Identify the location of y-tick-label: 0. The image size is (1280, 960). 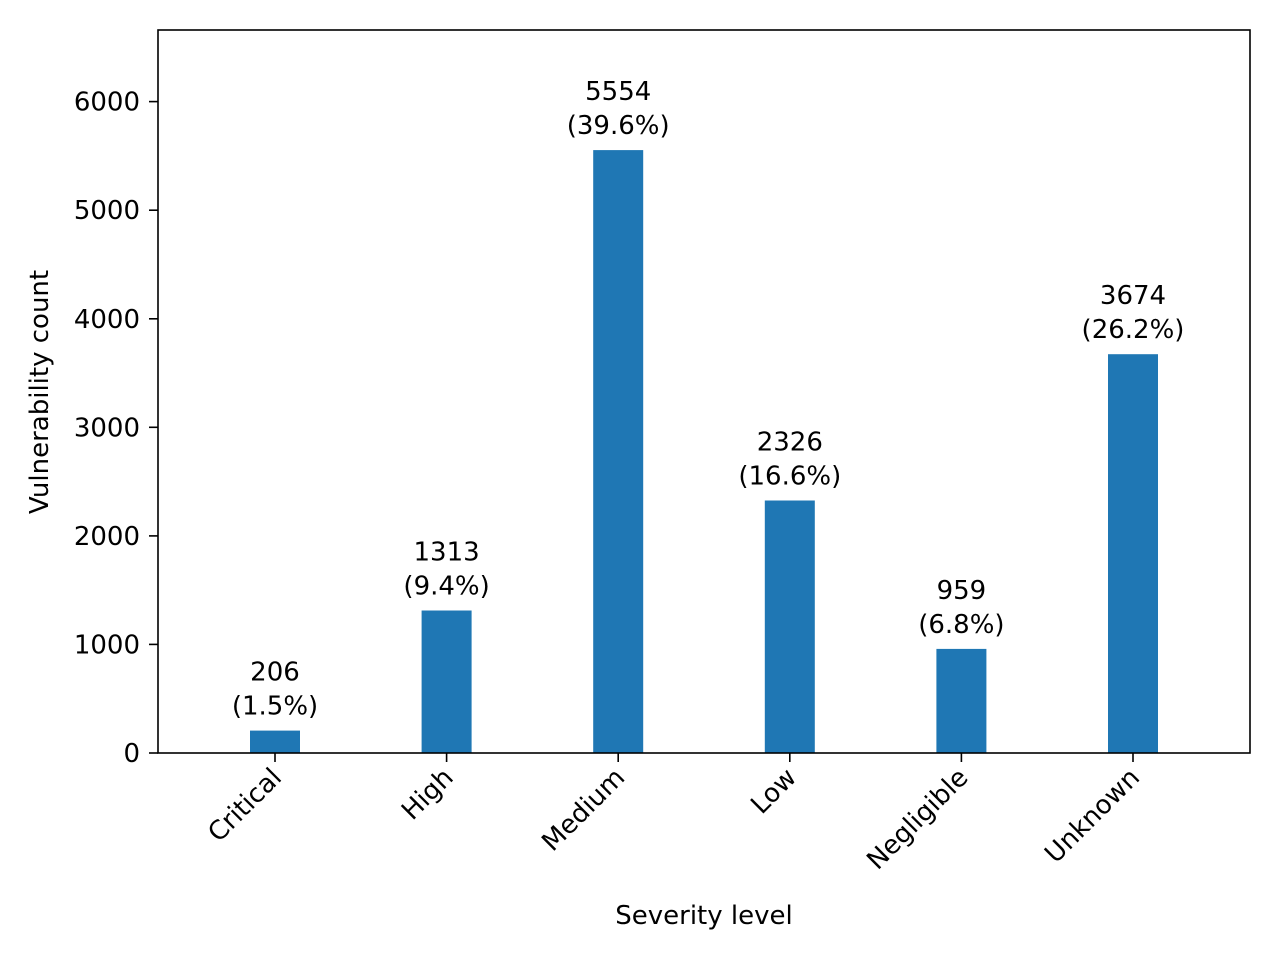
(131, 754).